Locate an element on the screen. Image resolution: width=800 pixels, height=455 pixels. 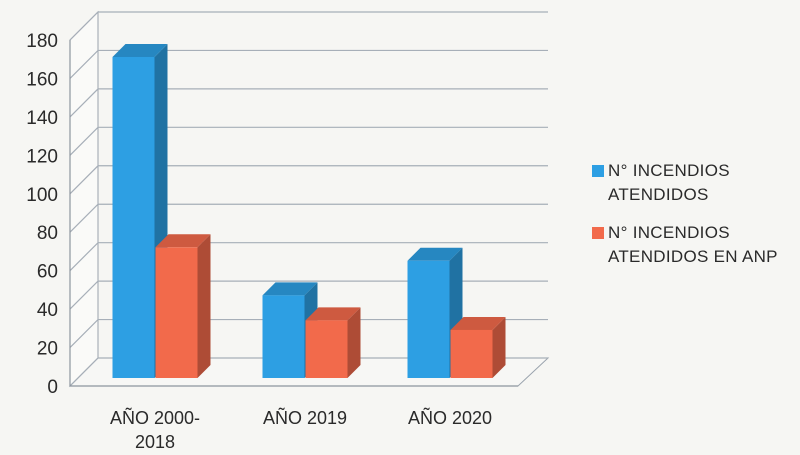
y-tick-label: 60 is located at coordinates (47, 272).